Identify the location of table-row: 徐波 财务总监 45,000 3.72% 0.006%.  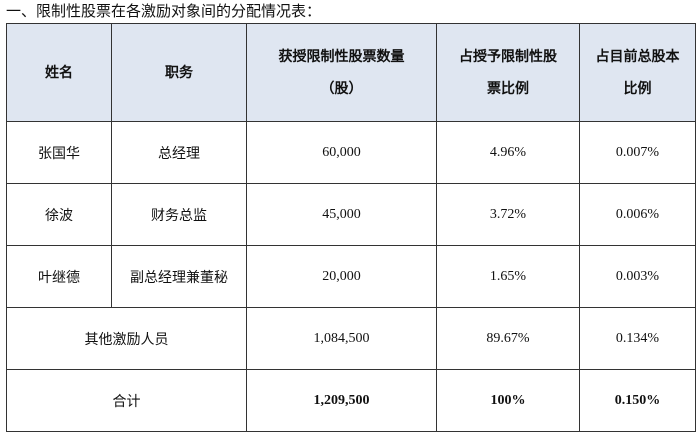
(351, 214).